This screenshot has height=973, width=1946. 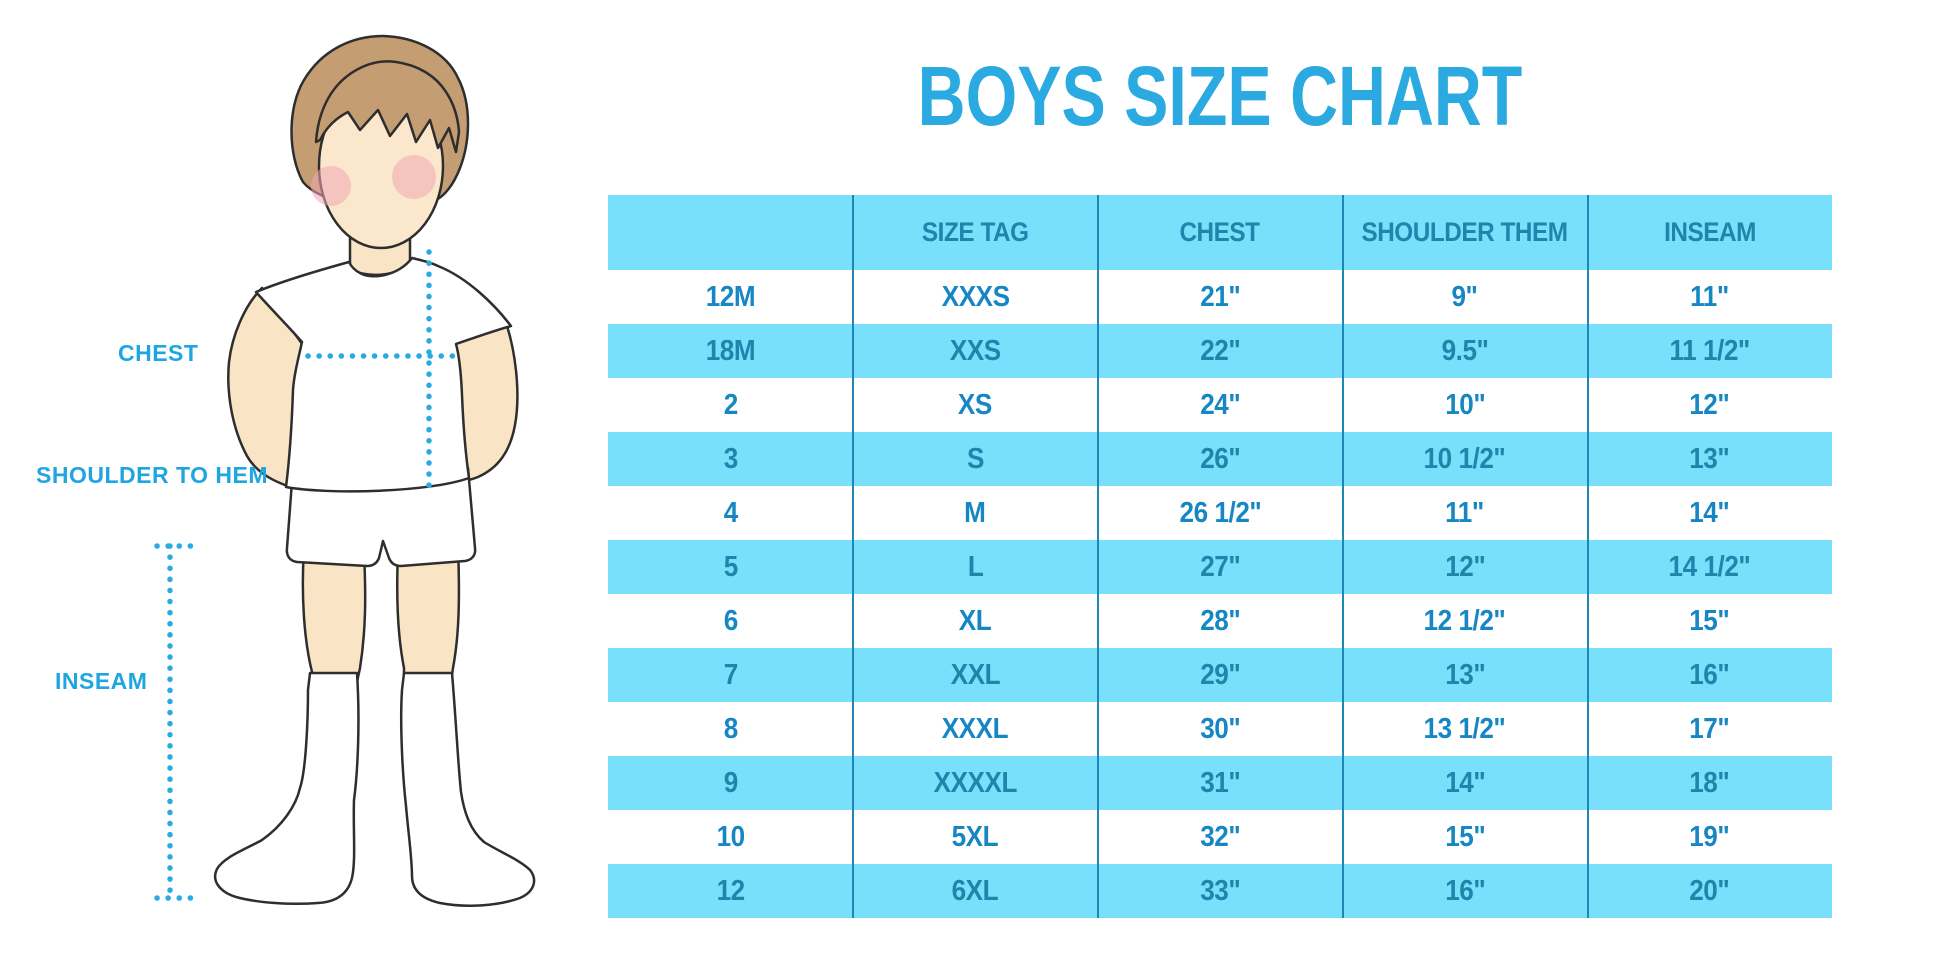 What do you see at coordinates (158, 353) in the screenshot?
I see `chest-label: CHEST` at bounding box center [158, 353].